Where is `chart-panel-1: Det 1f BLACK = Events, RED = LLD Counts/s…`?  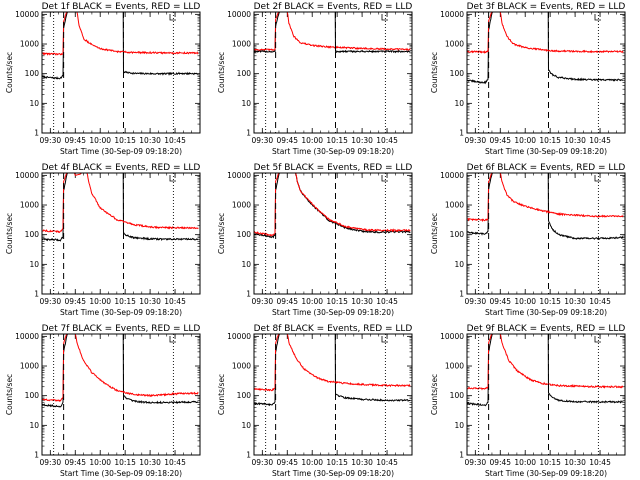
chart-panel-1: Det 1f BLACK = Events, RED = LLD Counts/s… is located at coordinates (103, 79).